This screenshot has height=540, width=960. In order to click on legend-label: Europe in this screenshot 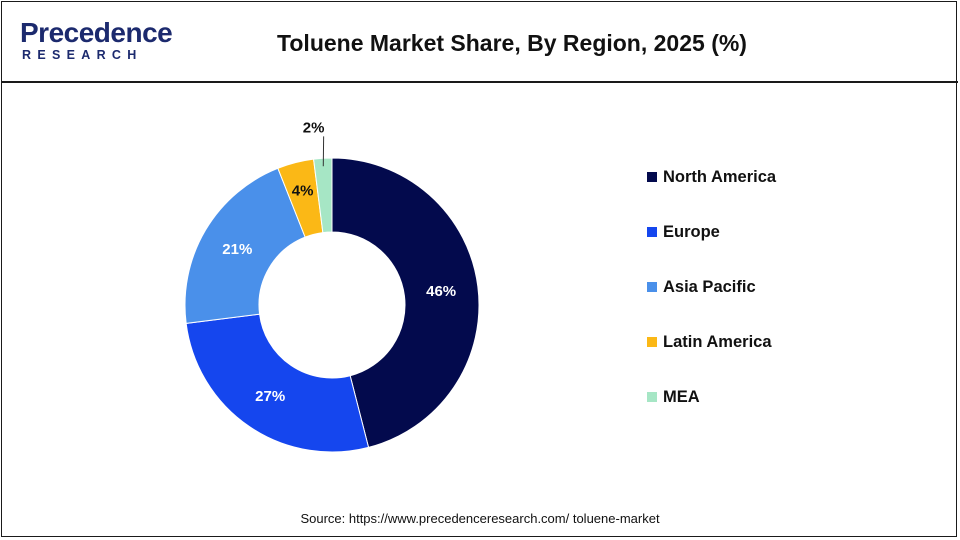, I will do `click(691, 232)`.